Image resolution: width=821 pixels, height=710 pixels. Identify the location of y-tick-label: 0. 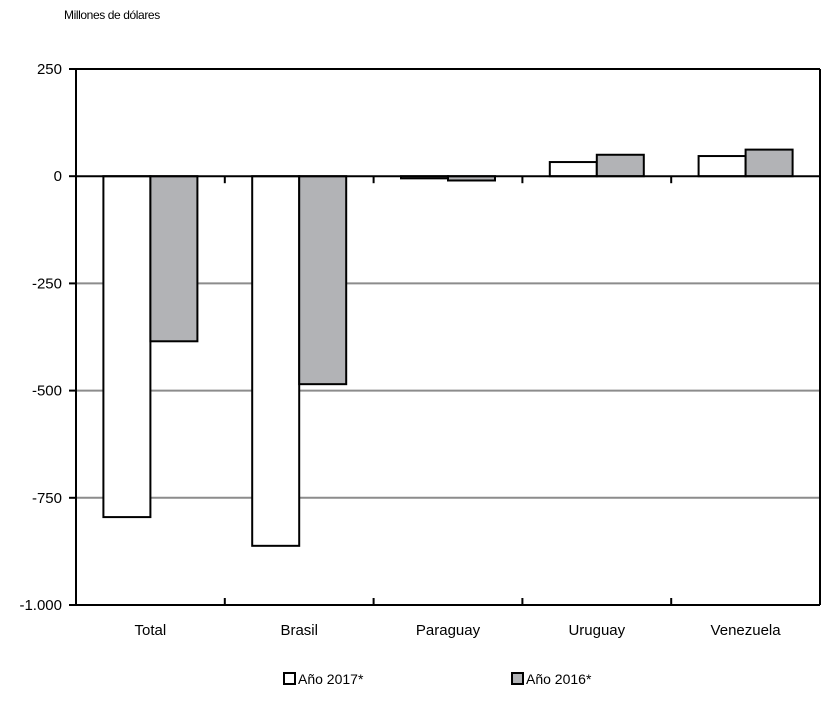
(58, 176).